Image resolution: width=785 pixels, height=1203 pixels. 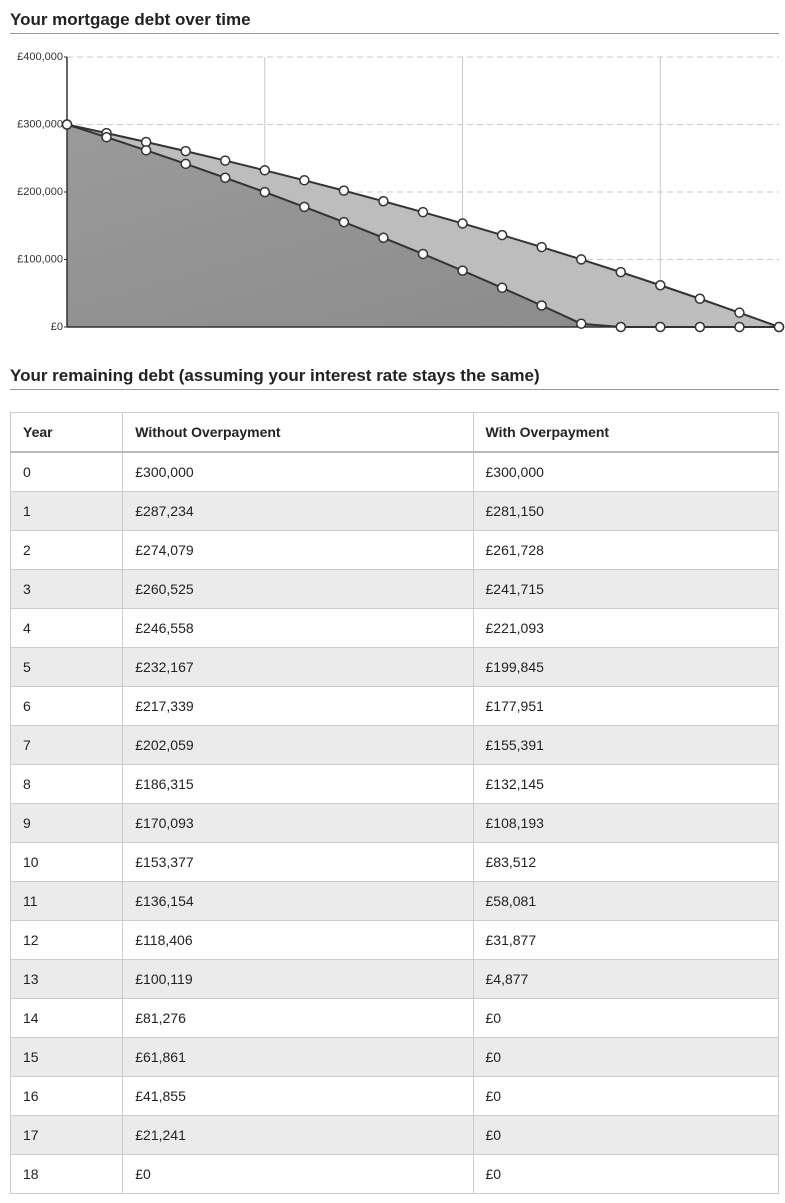 What do you see at coordinates (66, 940) in the screenshot?
I see `table-cell: 12` at bounding box center [66, 940].